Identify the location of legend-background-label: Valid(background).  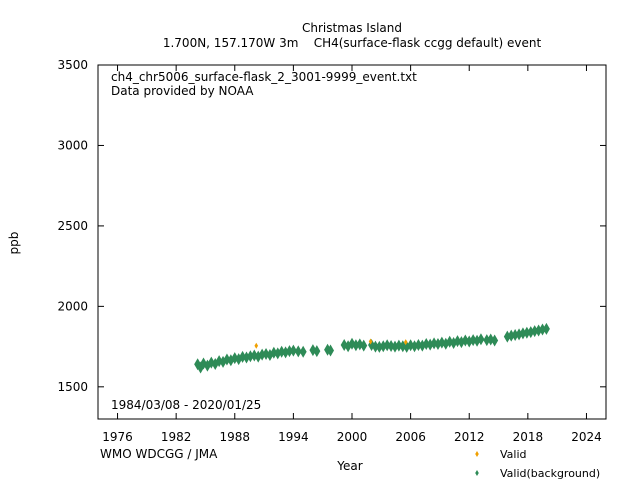
(550, 473).